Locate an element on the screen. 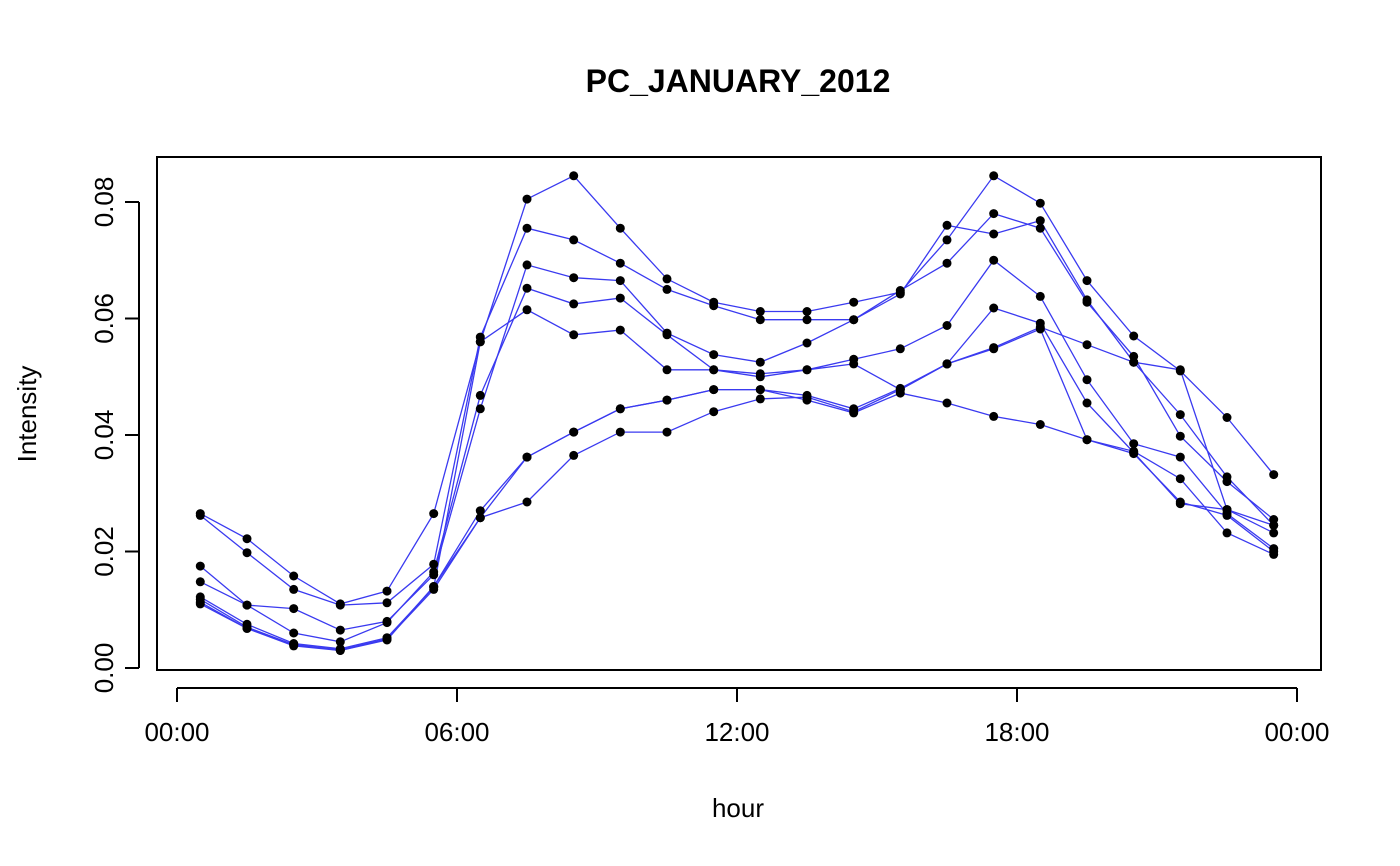 Image resolution: width=1400 pixels, height=866 pixels. x-tick-label: 12:00 is located at coordinates (736, 732).